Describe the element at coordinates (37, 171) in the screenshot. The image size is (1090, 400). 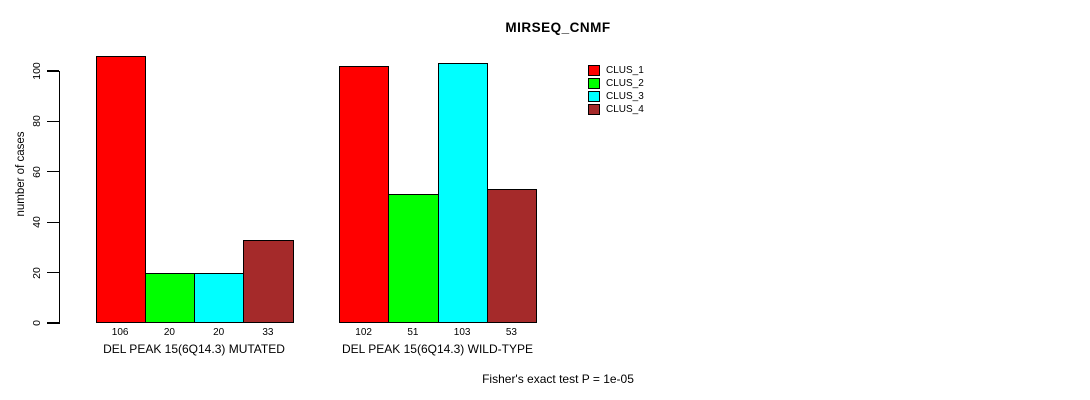
I see `y-axis-tick-label: 60` at that location.